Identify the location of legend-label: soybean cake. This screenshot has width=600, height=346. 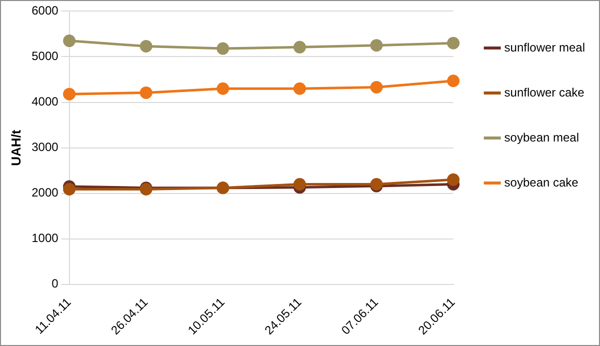
(541, 182).